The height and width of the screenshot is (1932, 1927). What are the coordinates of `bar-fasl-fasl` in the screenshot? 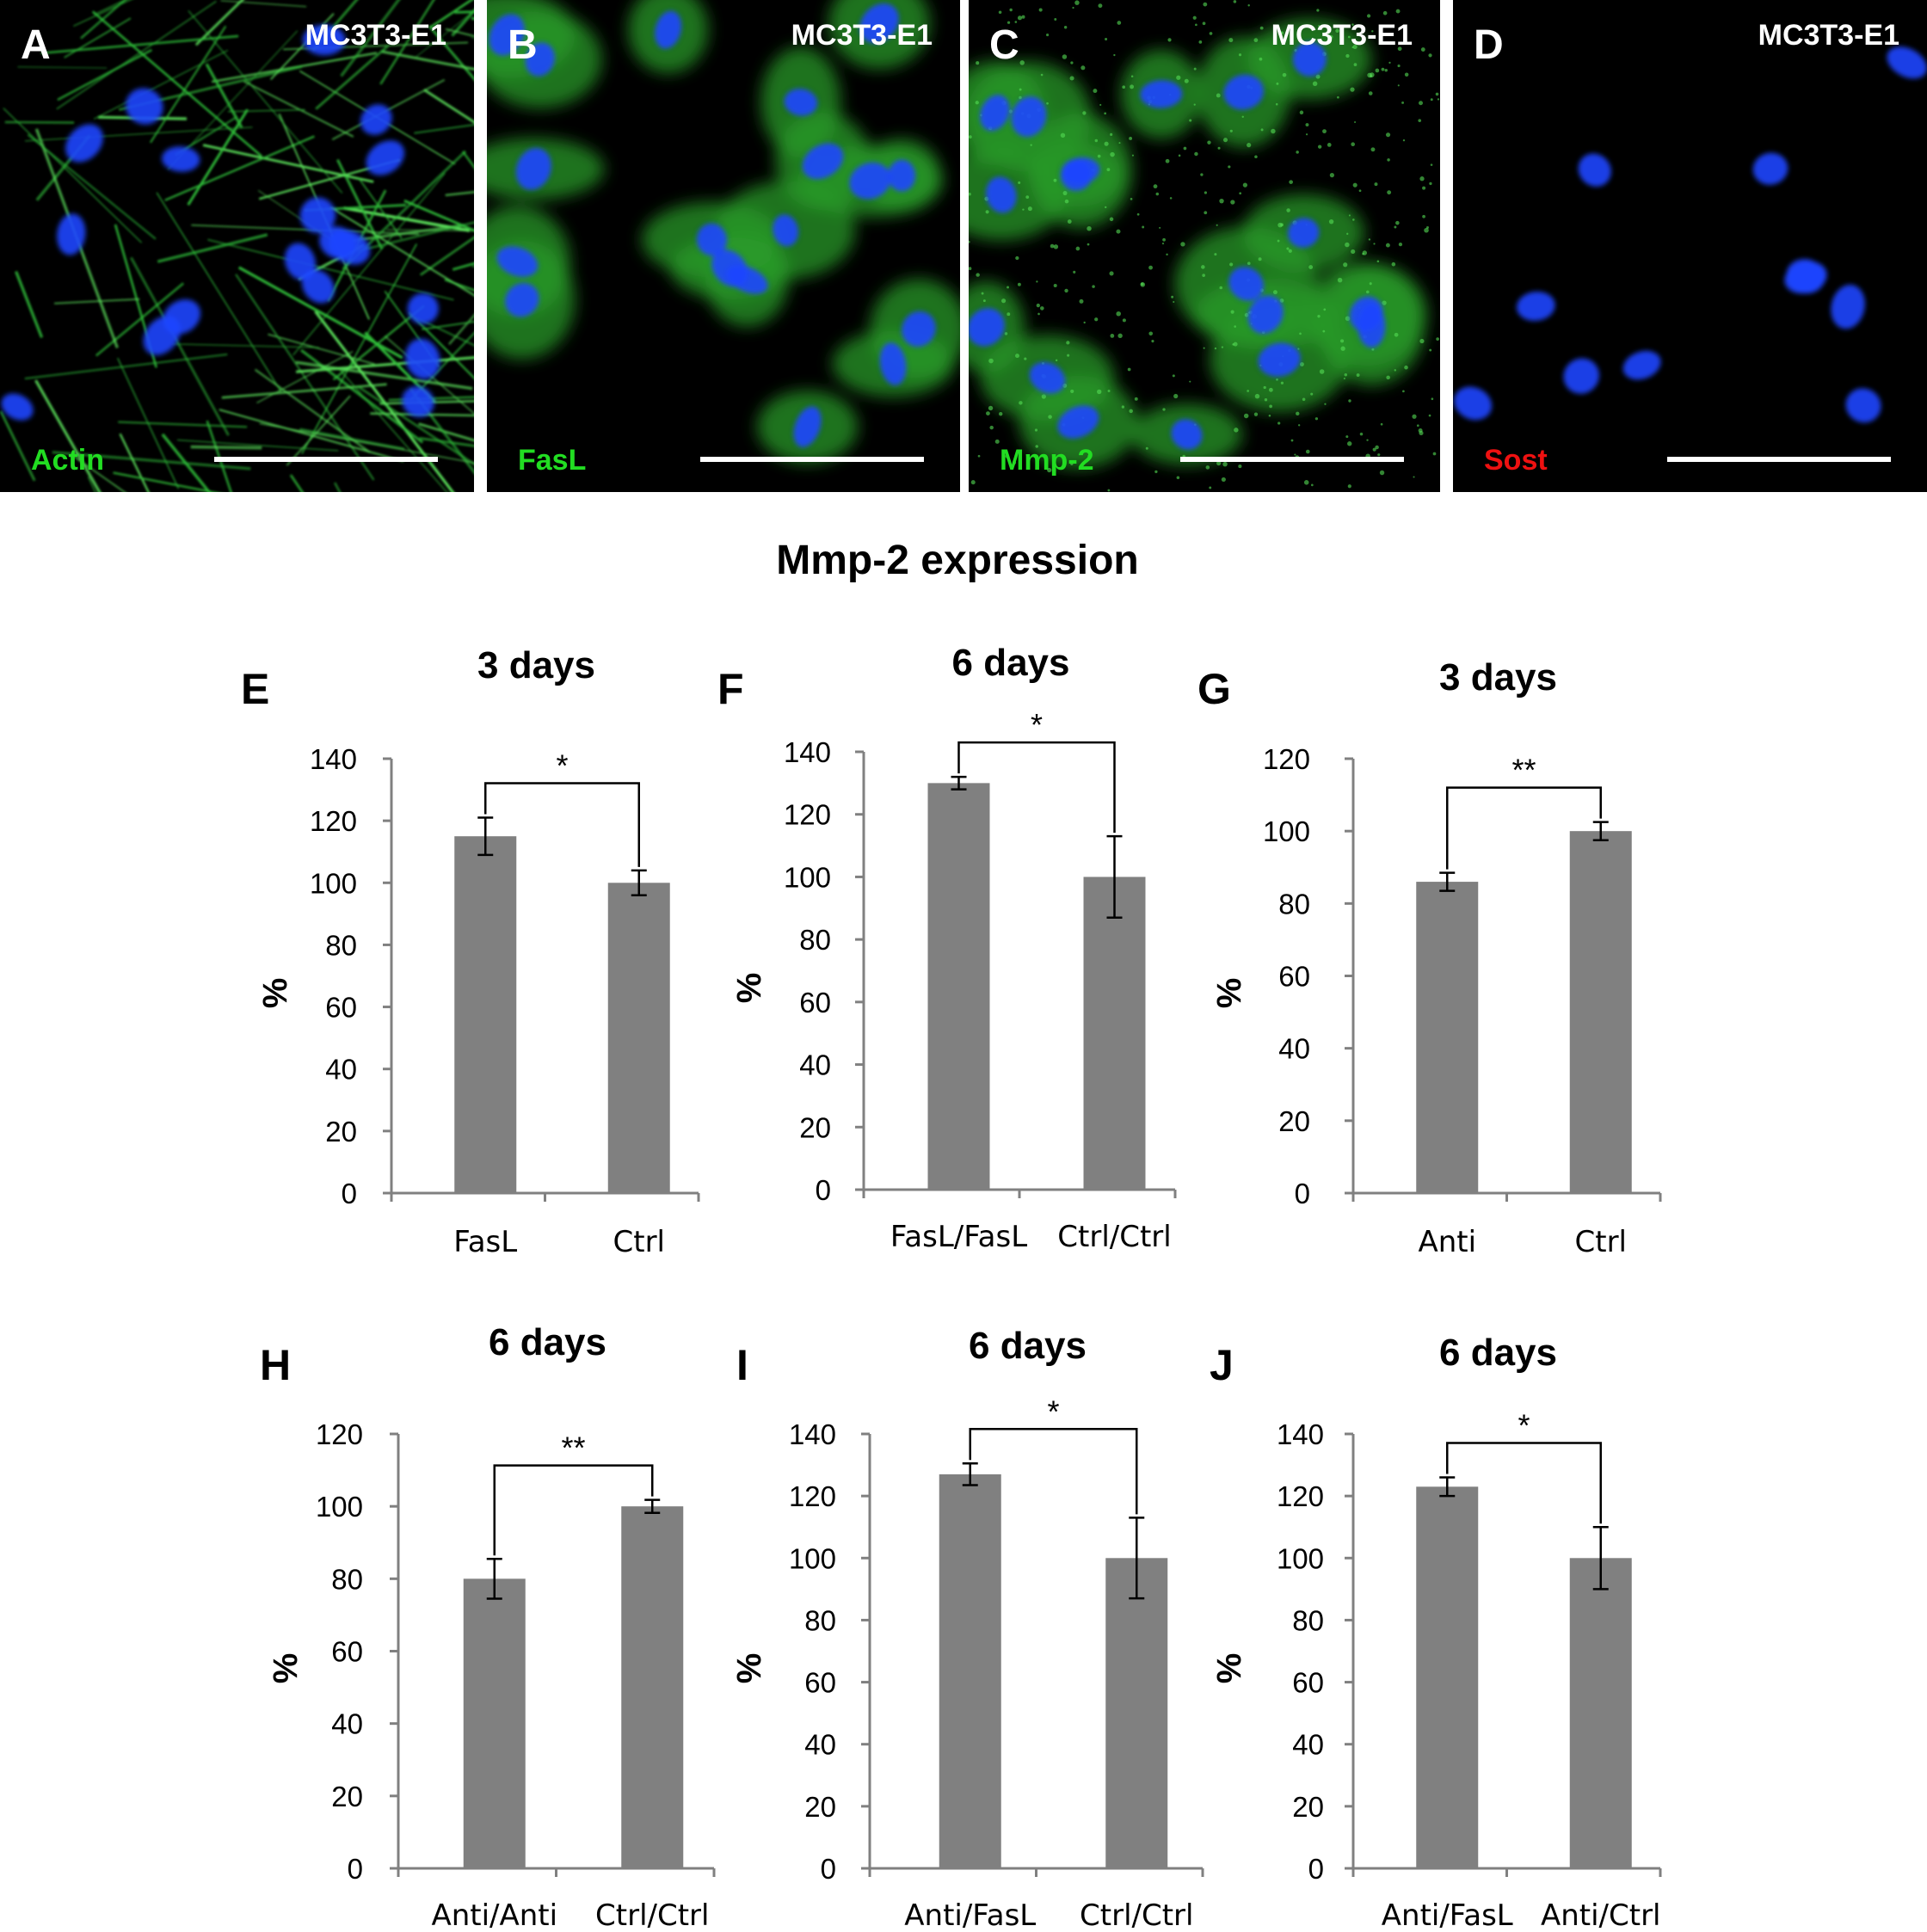 It's located at (959, 987).